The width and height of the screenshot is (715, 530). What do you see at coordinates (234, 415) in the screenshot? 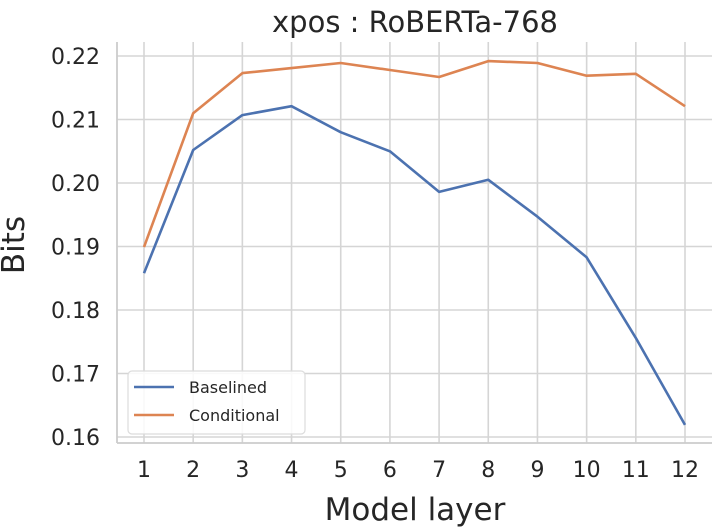
I see `legend-label: Conditional` at bounding box center [234, 415].